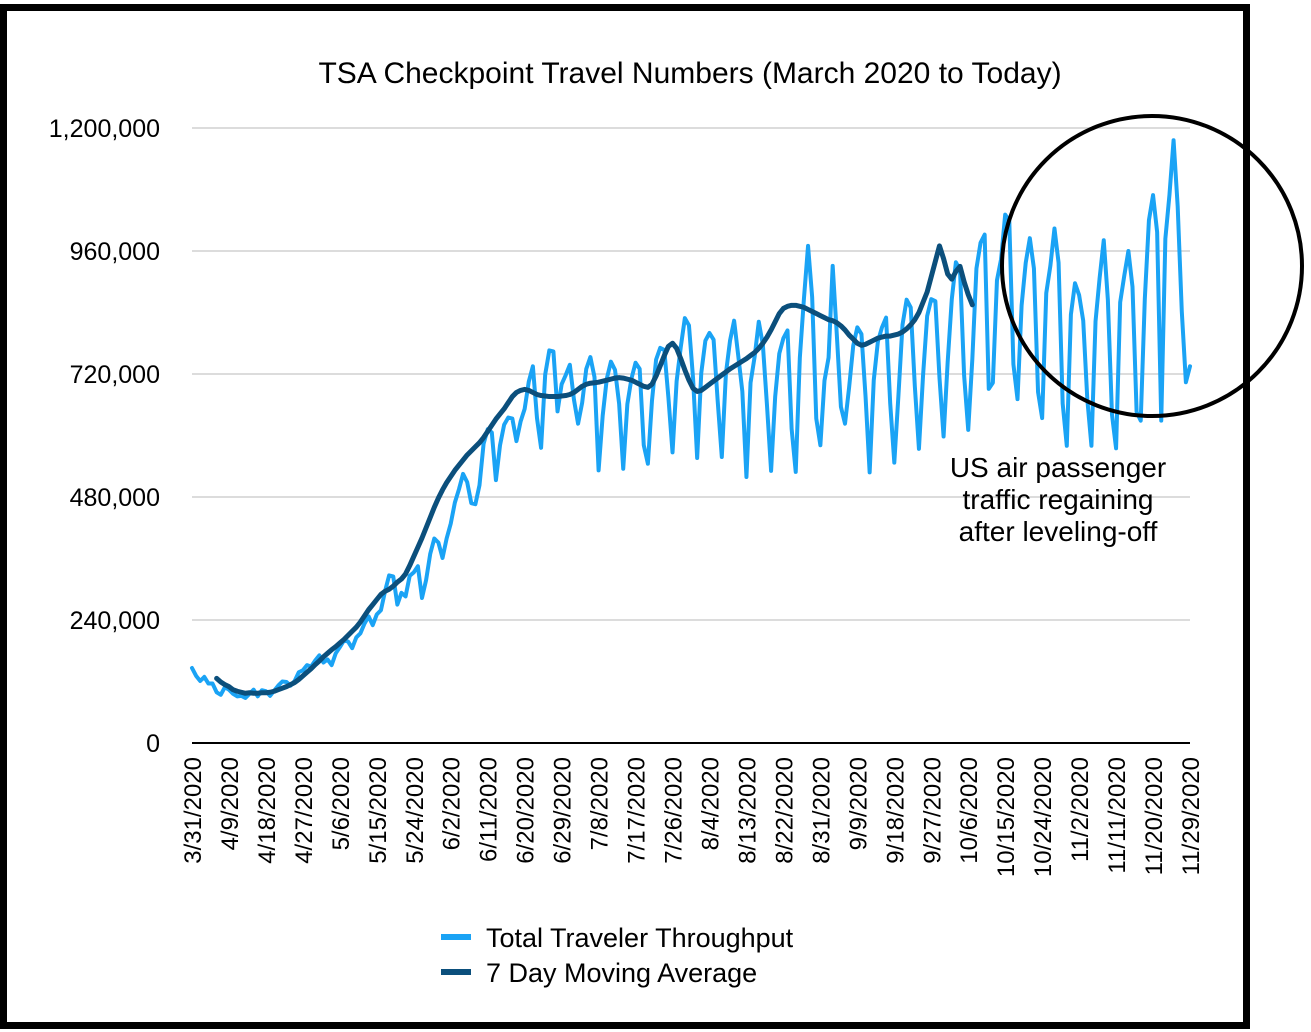 This screenshot has width=1311, height=1032. Describe the element at coordinates (115, 252) in the screenshot. I see `y-tick-label: 960,000` at that location.